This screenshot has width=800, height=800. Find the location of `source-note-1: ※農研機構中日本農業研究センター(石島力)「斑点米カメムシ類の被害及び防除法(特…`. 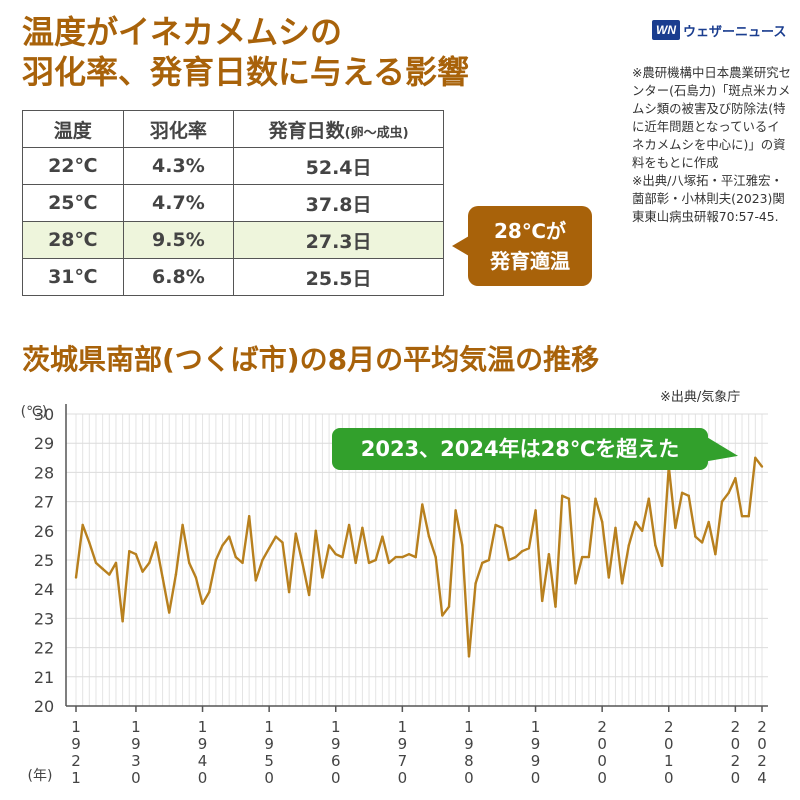

source-note-1: ※農研機構中日本農業研究センター(石島力)「斑点米カメムシ類の被害及び防除法(特… is located at coordinates (712, 117).